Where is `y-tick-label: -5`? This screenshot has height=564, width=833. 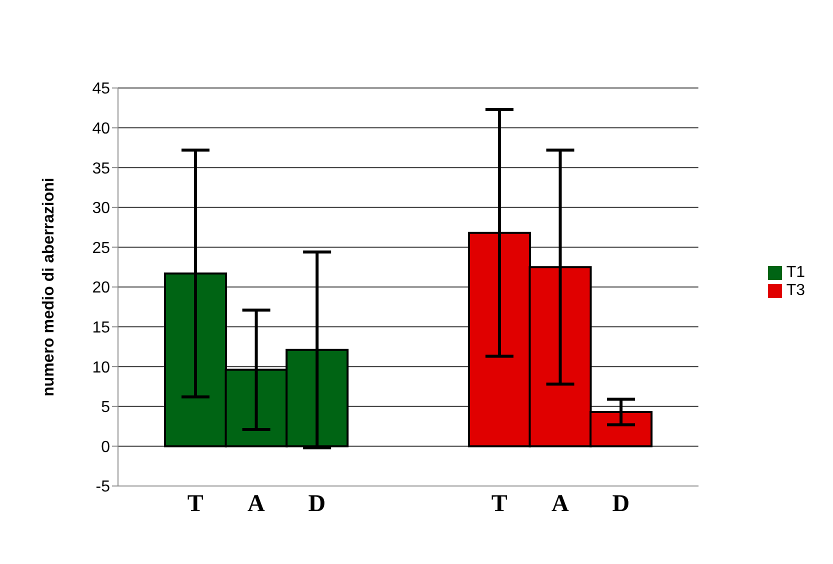 y-tick-label: -5 is located at coordinates (103, 487).